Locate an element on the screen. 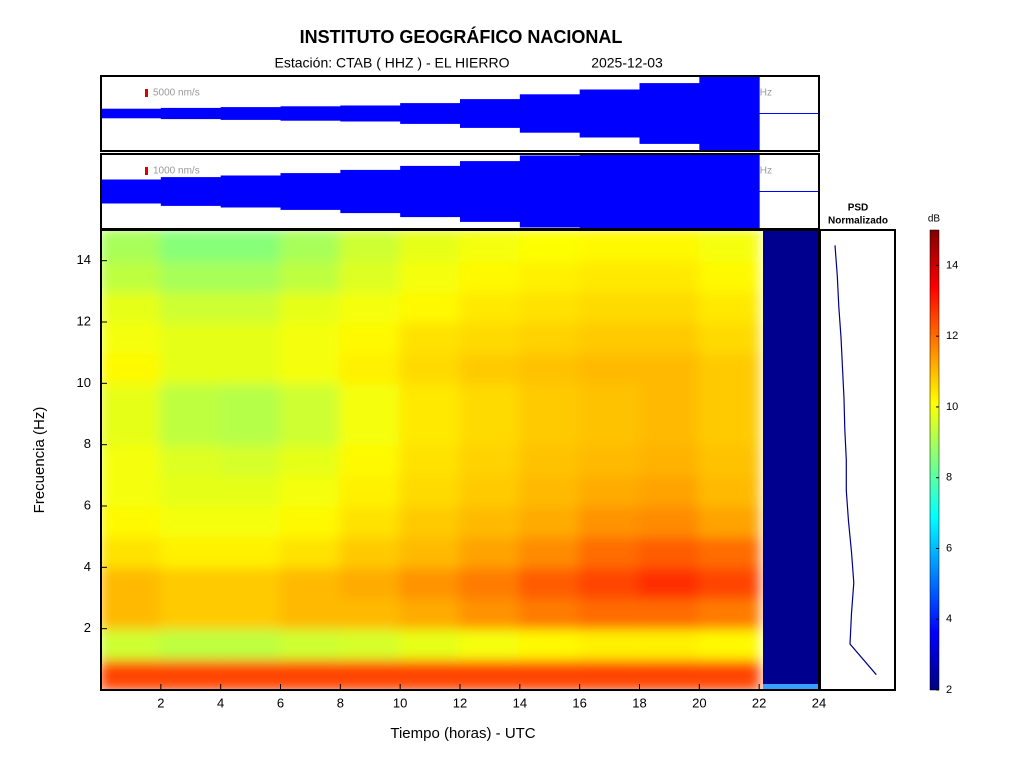 This screenshot has width=1024, height=768. colorbar-label: dB is located at coordinates (934, 219).